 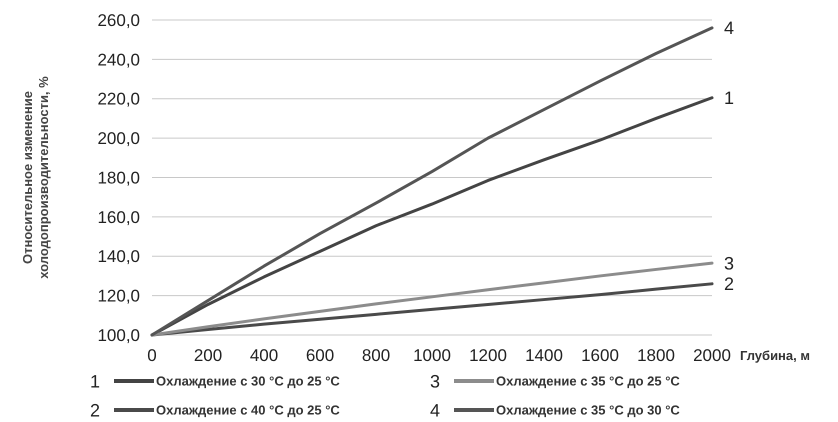 I want to click on y-tick-label: 240,0, so click(x=118, y=60).